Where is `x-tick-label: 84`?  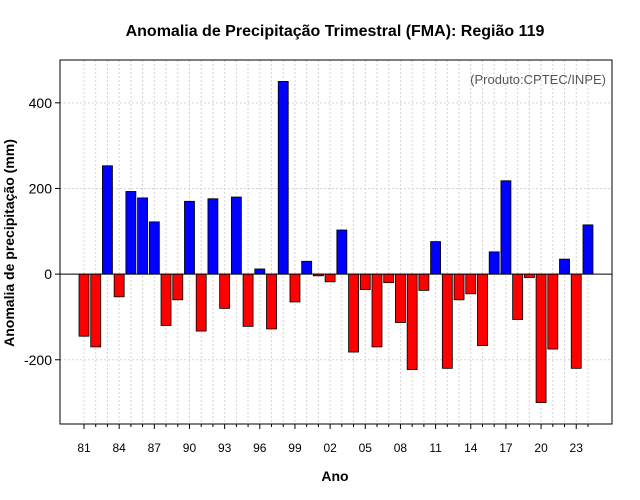
x-tick-label: 84 is located at coordinates (119, 448).